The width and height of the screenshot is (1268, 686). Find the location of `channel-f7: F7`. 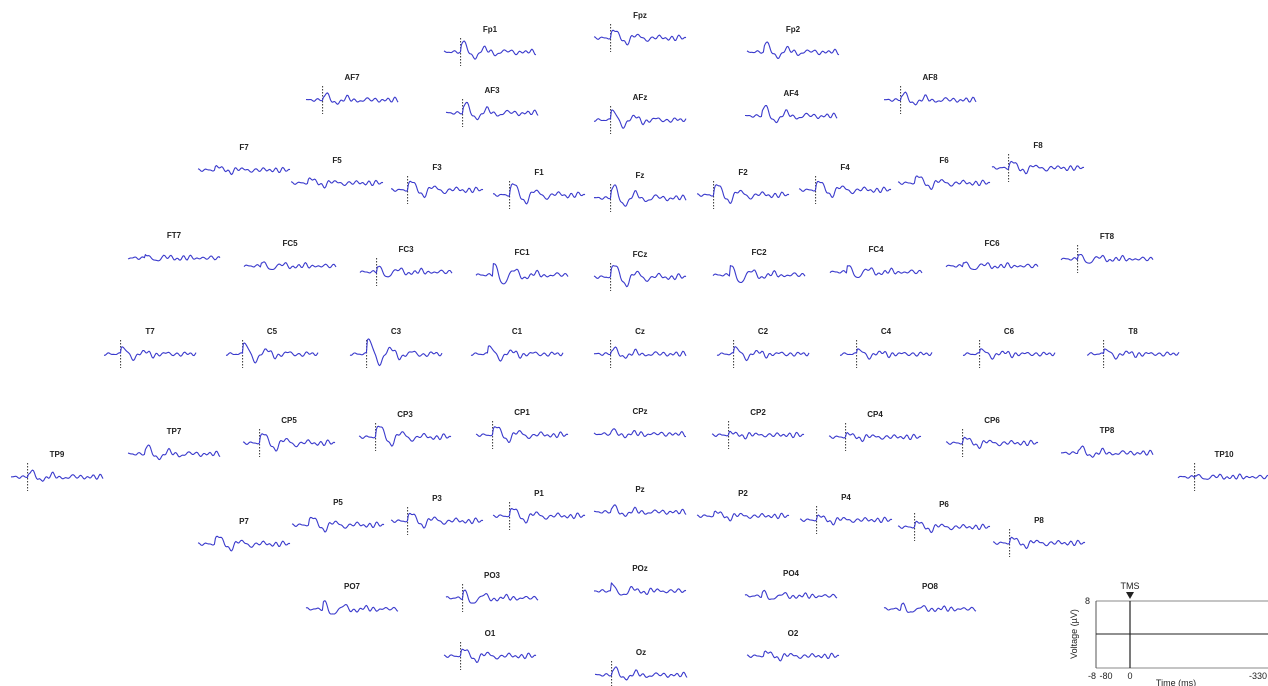

channel-f7: F7 is located at coordinates (244, 159).